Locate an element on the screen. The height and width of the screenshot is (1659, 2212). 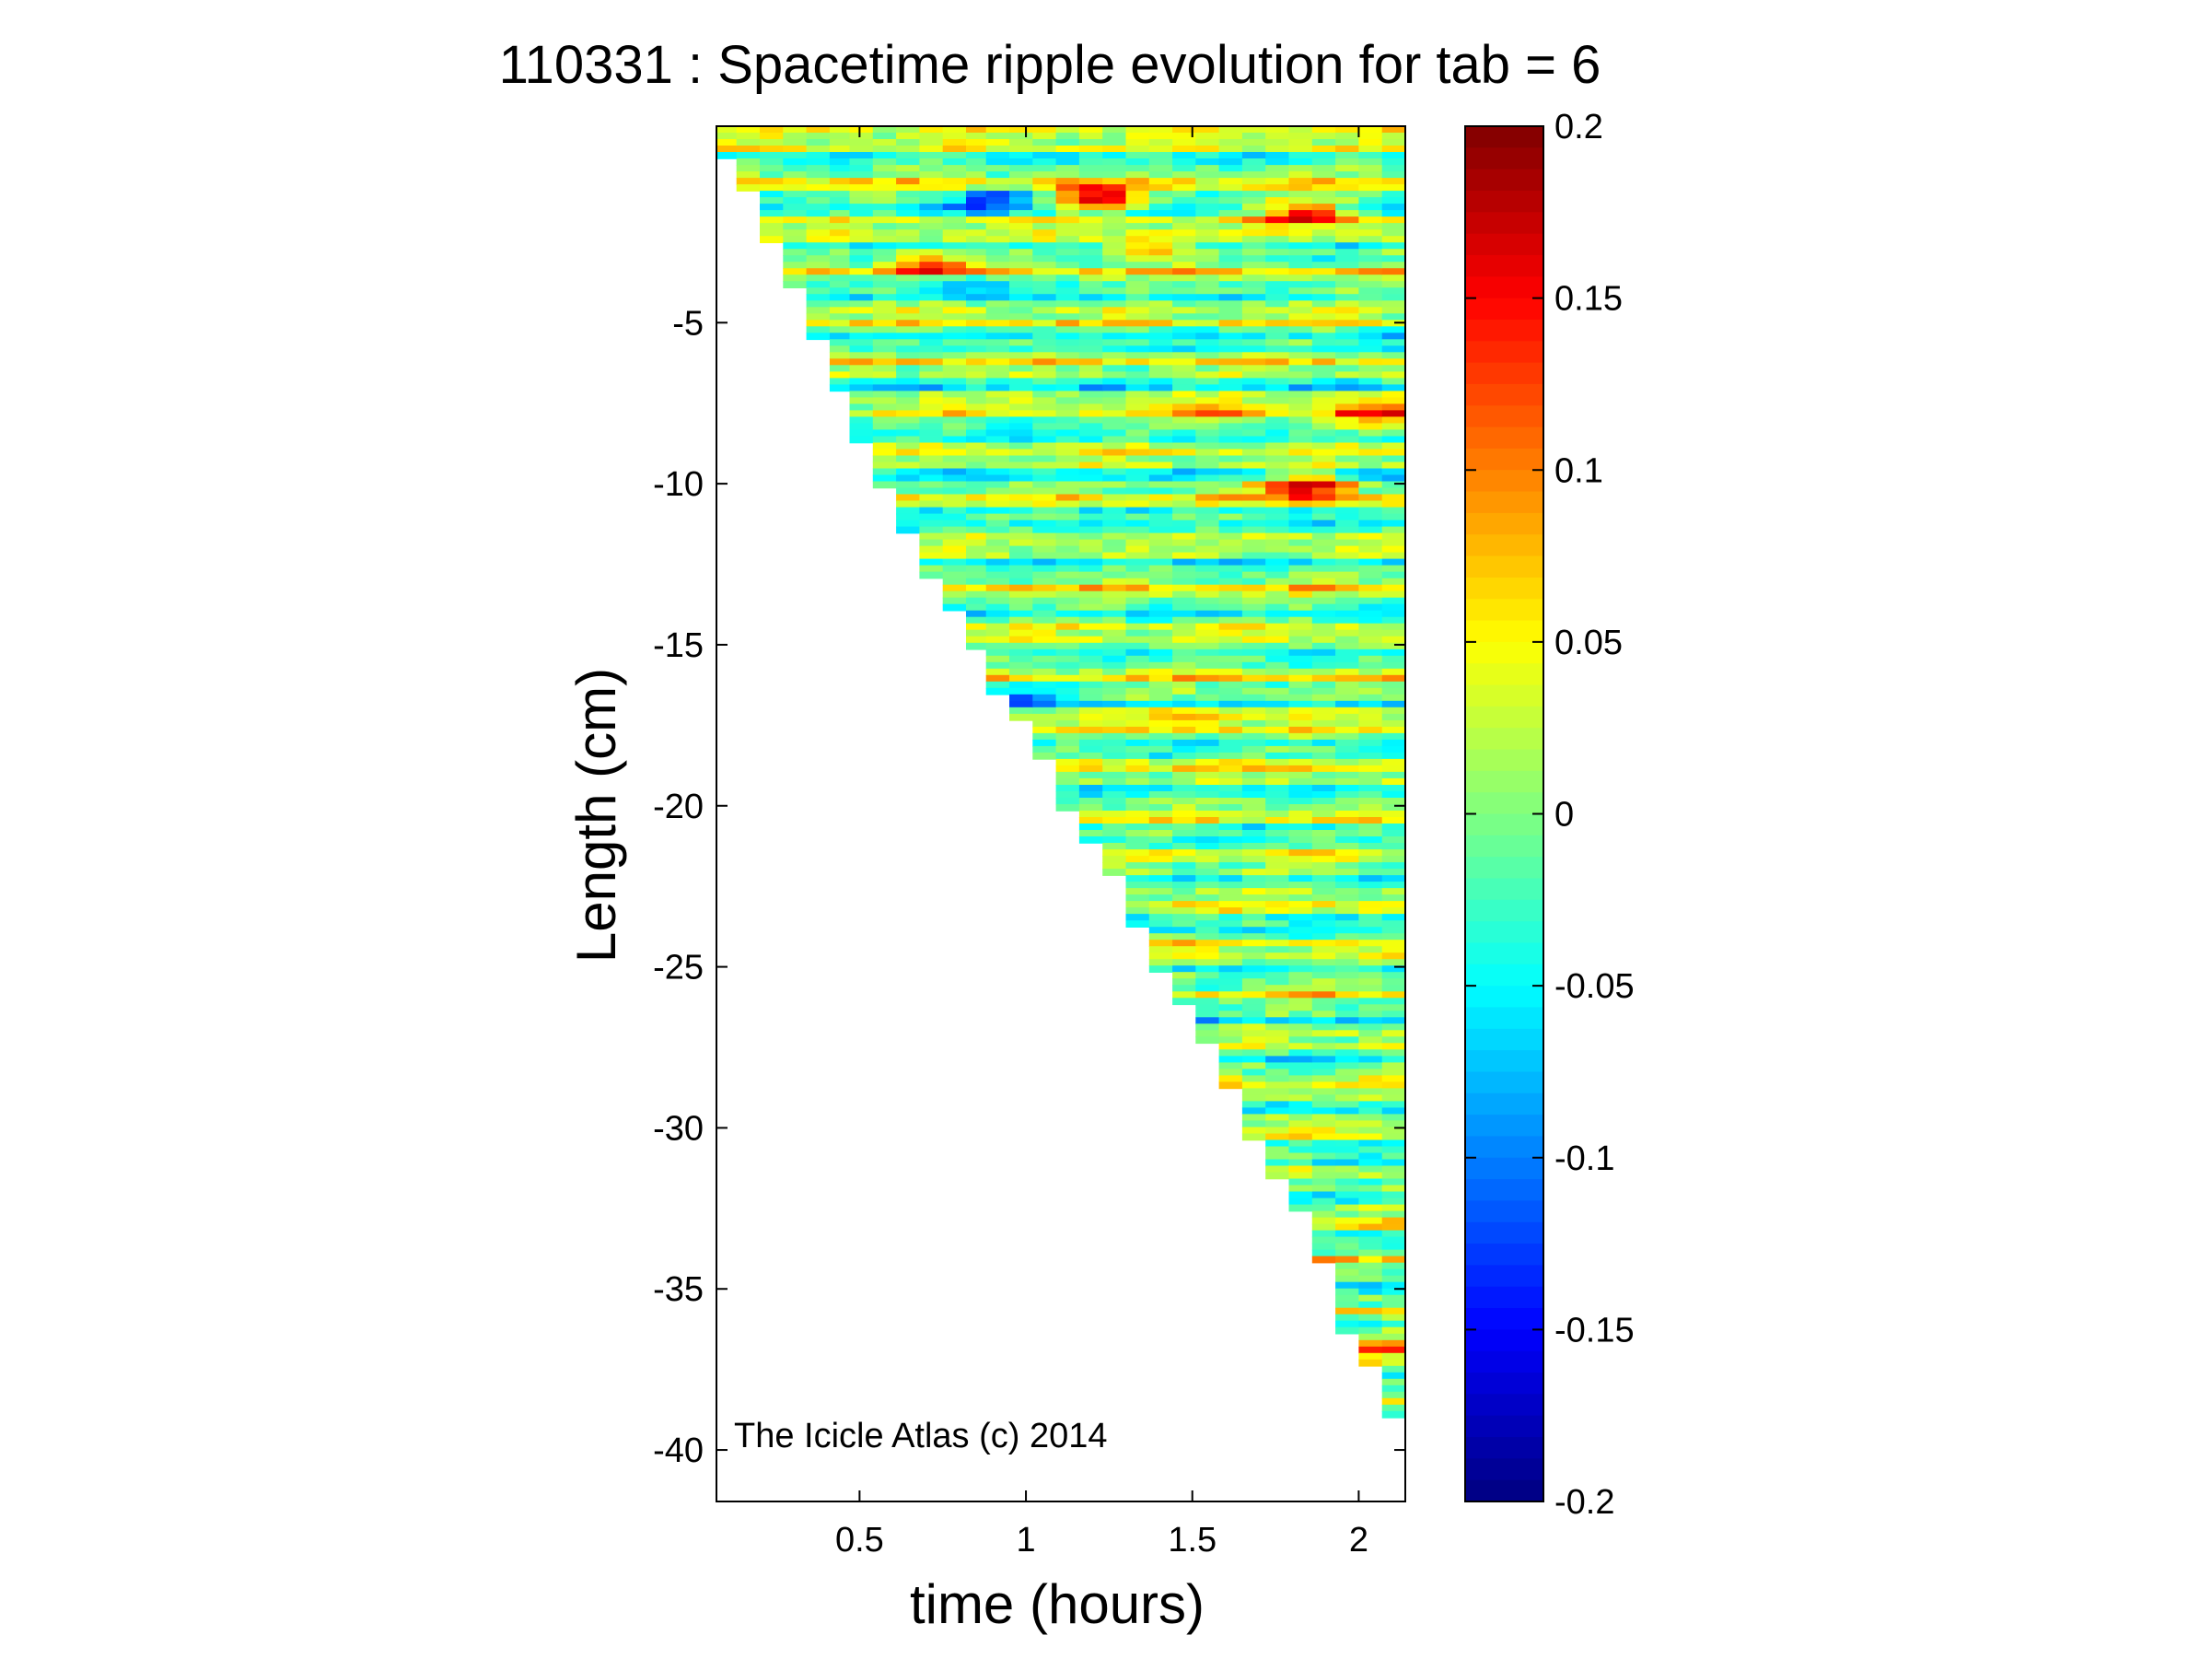
colorbar-tick-label: 0.15 is located at coordinates (1589, 299).